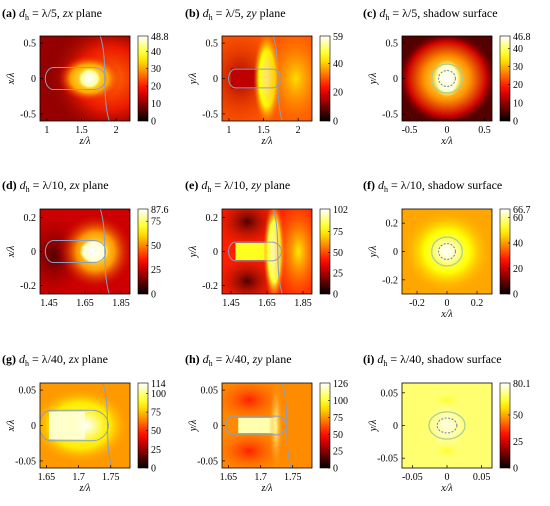 The height and width of the screenshot is (506, 550). I want to click on colorbar-tick-label: 25, so click(518, 442).